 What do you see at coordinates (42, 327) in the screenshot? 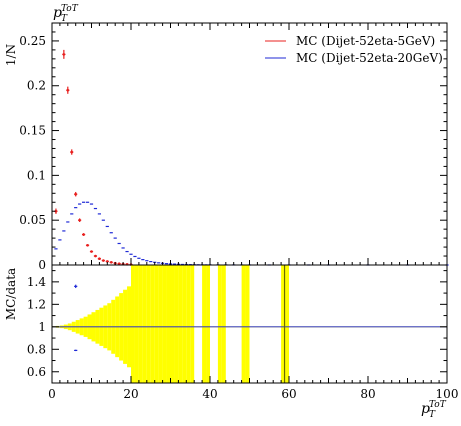
I see `ratio-y-tick-label: 1` at bounding box center [42, 327].